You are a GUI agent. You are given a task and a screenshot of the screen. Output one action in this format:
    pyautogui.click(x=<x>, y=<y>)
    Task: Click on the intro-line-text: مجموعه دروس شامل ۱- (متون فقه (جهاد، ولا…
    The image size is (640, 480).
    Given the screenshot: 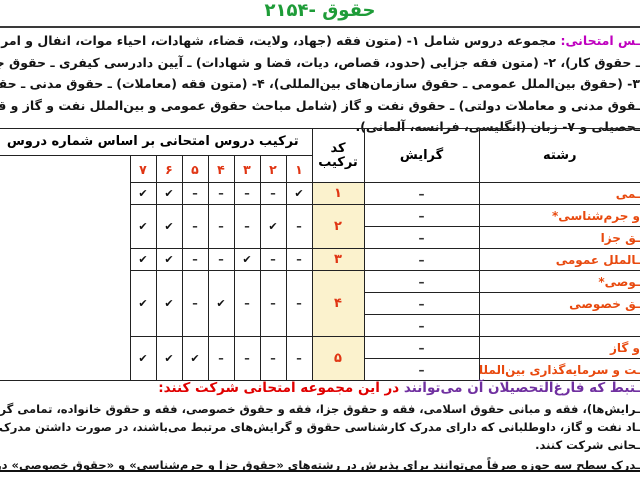 What is the action you would take?
    pyautogui.click(x=278, y=40)
    